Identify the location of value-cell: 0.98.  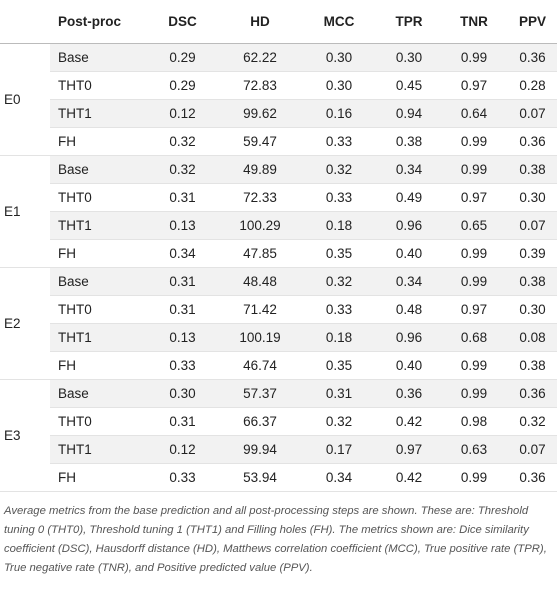
(474, 421).